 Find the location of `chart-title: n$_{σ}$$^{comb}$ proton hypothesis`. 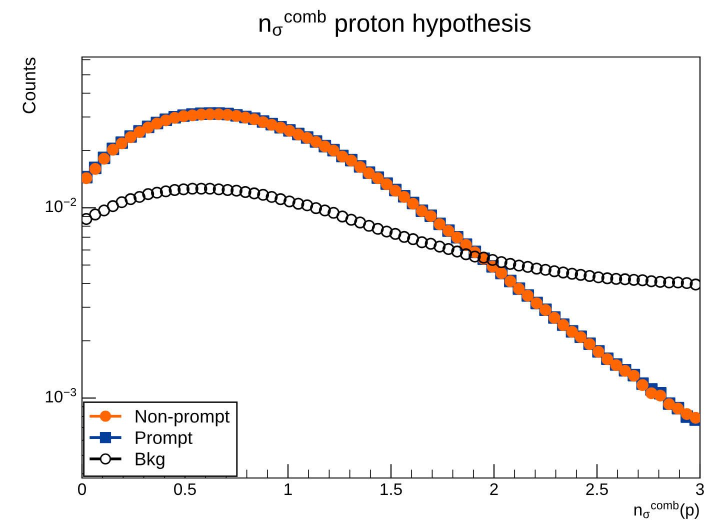

chart-title: n$_{σ}$$^{comb}$ proton hypothesis is located at coordinates (395, 23).